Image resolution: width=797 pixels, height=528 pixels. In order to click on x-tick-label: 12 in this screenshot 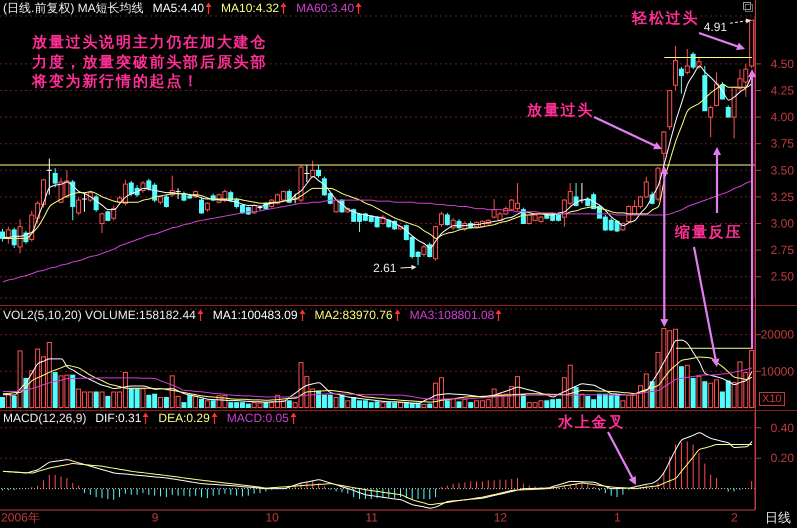, I will do `click(501, 517)`.